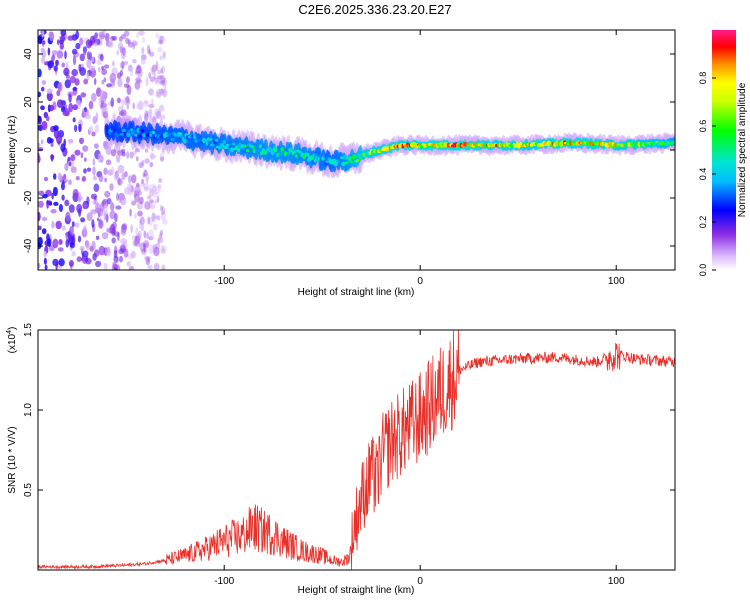  I want to click on spectrogram-ytick-label: -20, so click(28, 197).